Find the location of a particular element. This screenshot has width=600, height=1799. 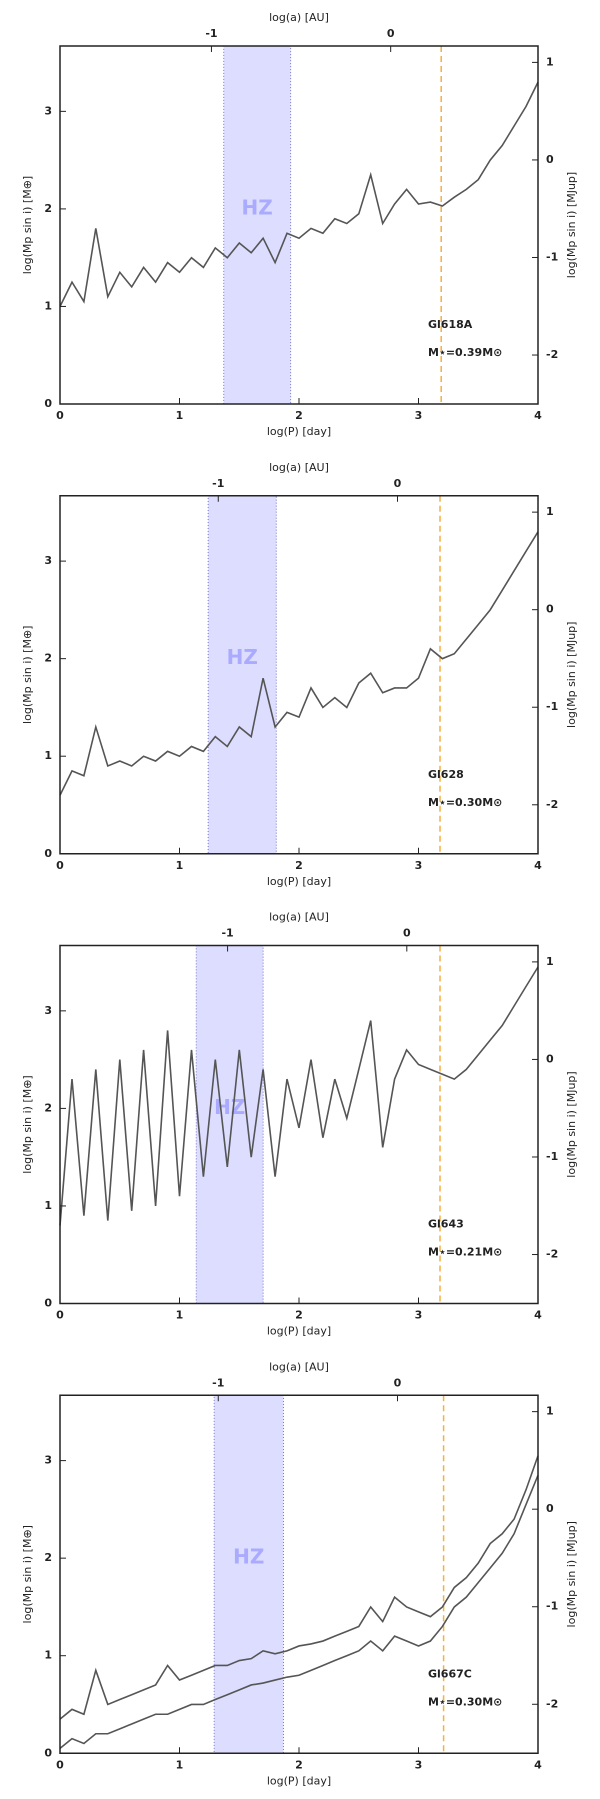

annotation: Gl667C is located at coordinates (450, 1673).